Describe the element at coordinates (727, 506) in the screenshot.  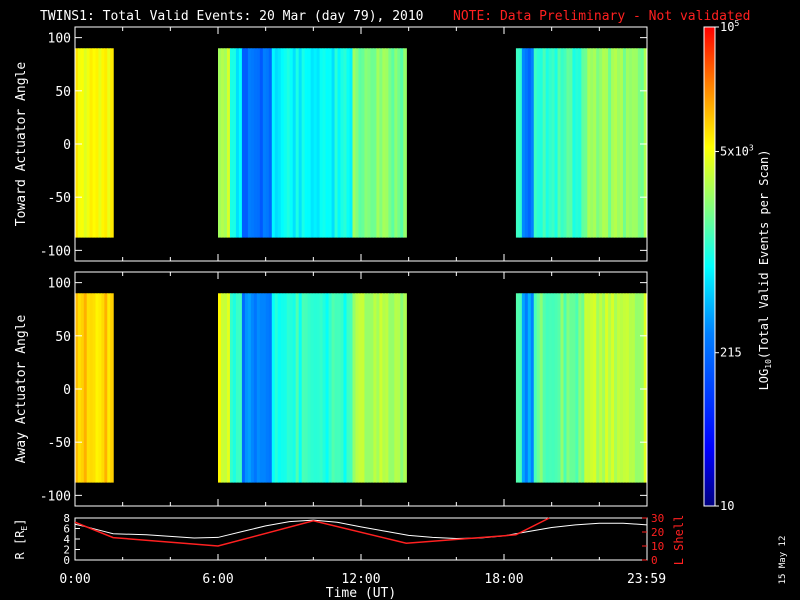
I see `colorbar-tick-label: 10` at that location.